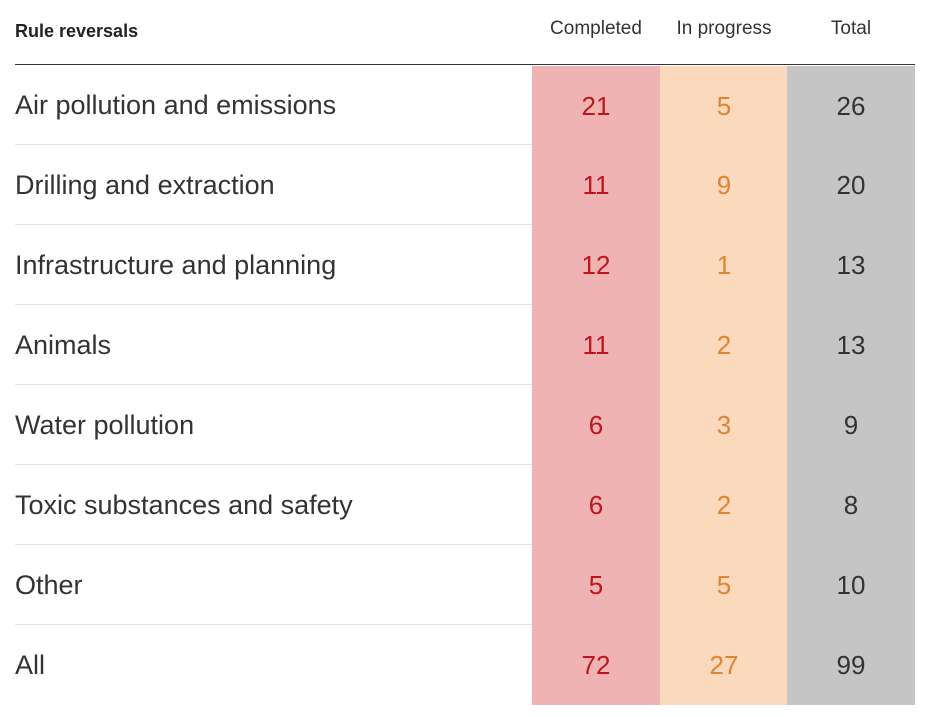 Image resolution: width=929 pixels, height=717 pixels. I want to click on completed-cell: 21, so click(596, 105).